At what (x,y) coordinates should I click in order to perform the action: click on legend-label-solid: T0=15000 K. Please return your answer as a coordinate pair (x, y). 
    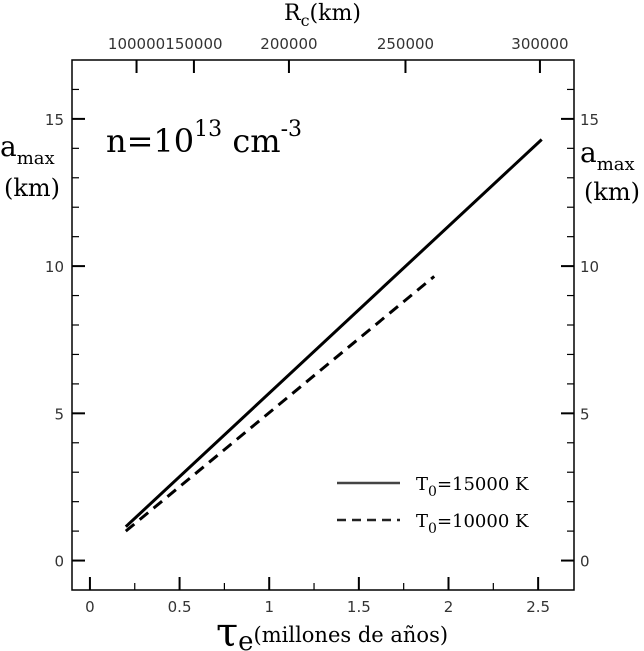
    Looking at the image, I should click on (472, 487).